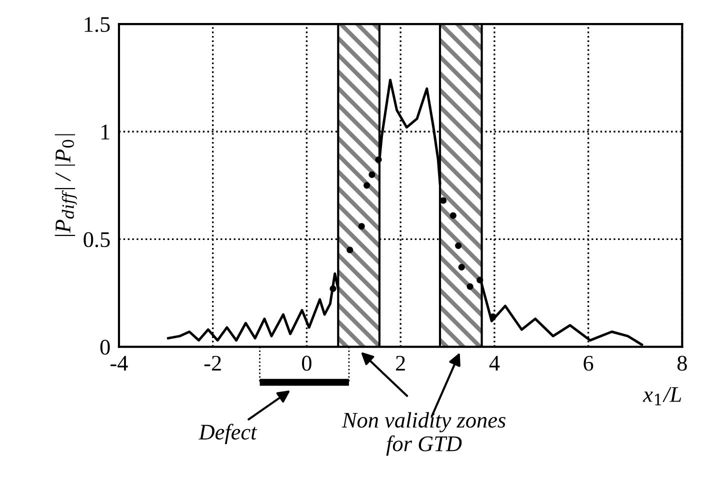 The height and width of the screenshot is (481, 704). I want to click on x-tick-label: 2, so click(400, 363).